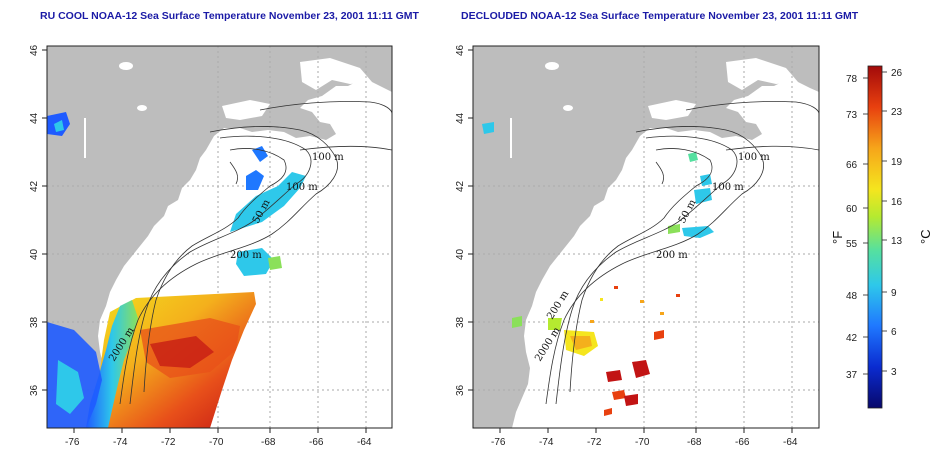 The width and height of the screenshot is (950, 475). What do you see at coordinates (875, 237) in the screenshot?
I see `colorbar-gradient` at bounding box center [875, 237].